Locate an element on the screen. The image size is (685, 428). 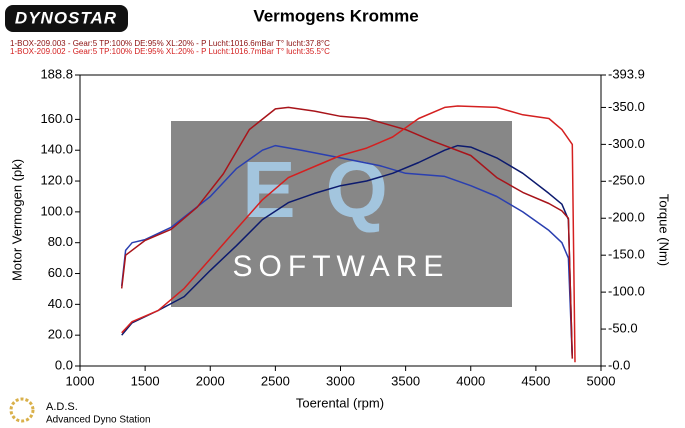
x-tick-label: 1500 is located at coordinates (145, 380).